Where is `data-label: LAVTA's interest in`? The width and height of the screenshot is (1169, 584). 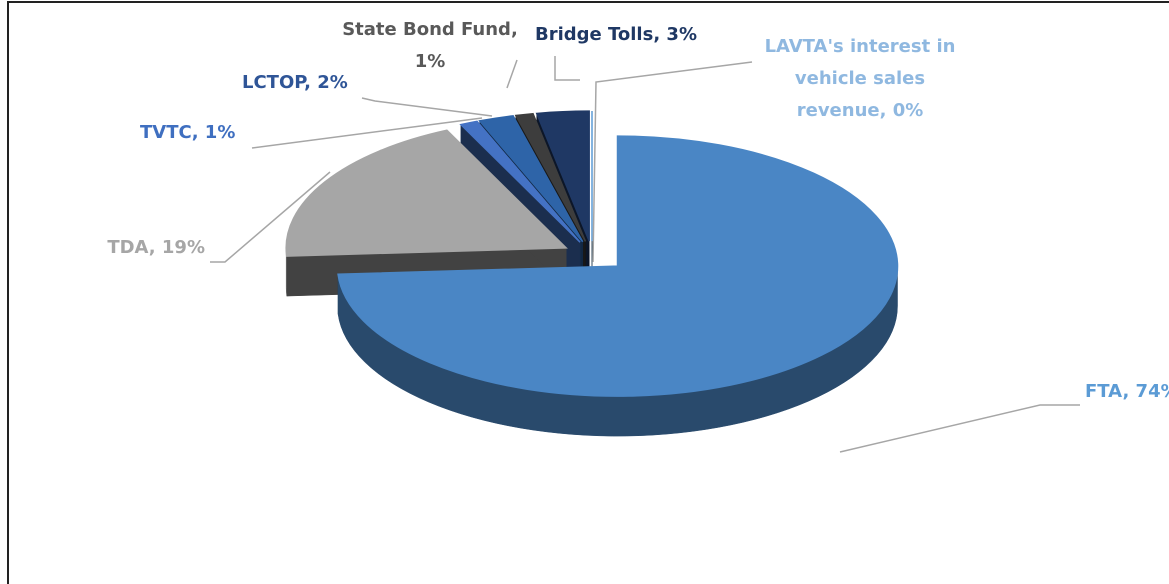 data-label: LAVTA's interest in is located at coordinates (860, 46).